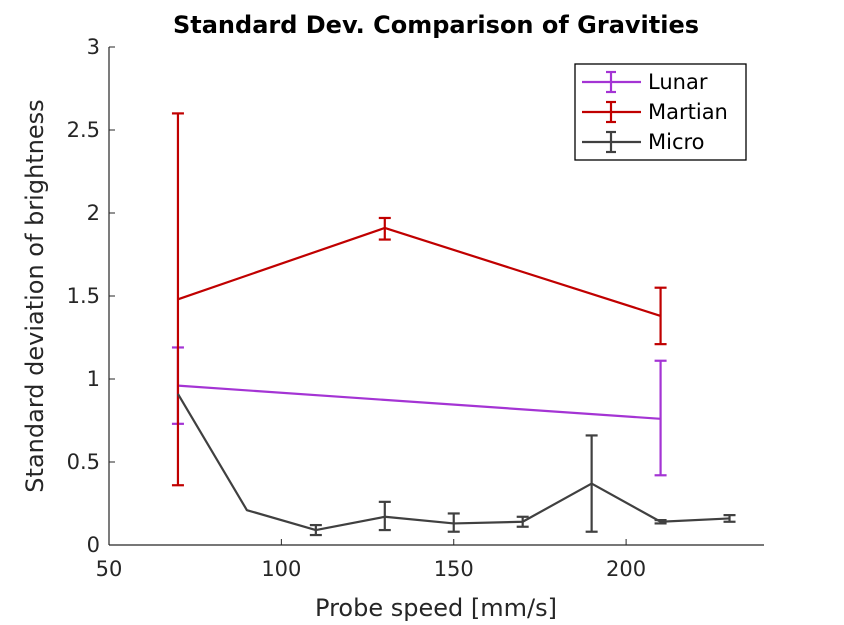  I want to click on x-axis-label: Probe speed [mm/s], so click(436, 608).